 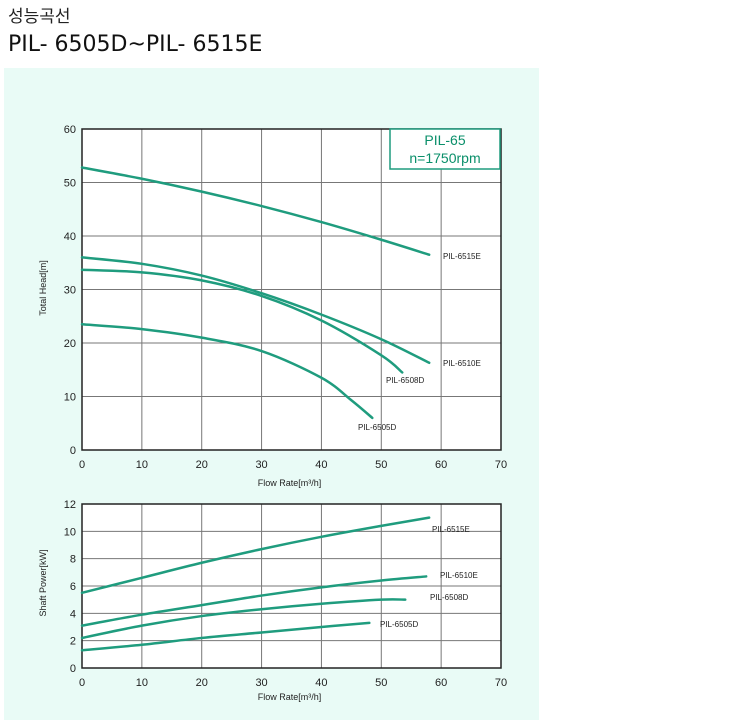 What do you see at coordinates (444, 158) in the screenshot?
I see `info-box-speed: n=1750rpm` at bounding box center [444, 158].